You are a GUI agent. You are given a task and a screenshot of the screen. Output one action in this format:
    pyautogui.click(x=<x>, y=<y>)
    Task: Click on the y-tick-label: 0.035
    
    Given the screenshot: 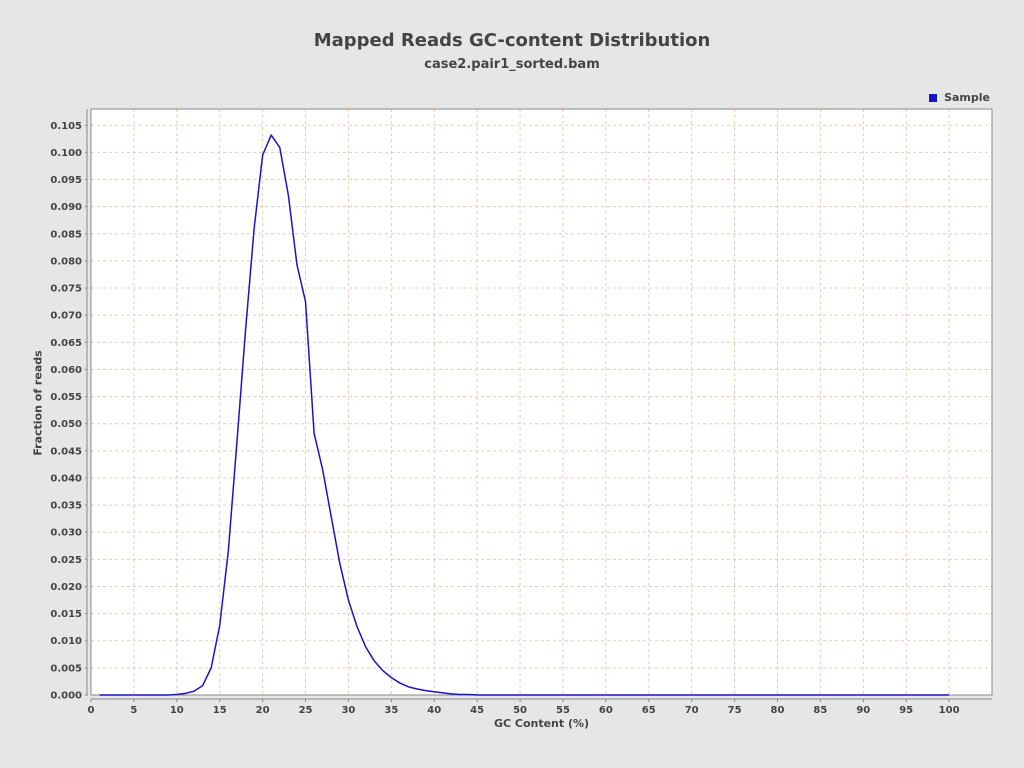 What is the action you would take?
    pyautogui.click(x=66, y=506)
    